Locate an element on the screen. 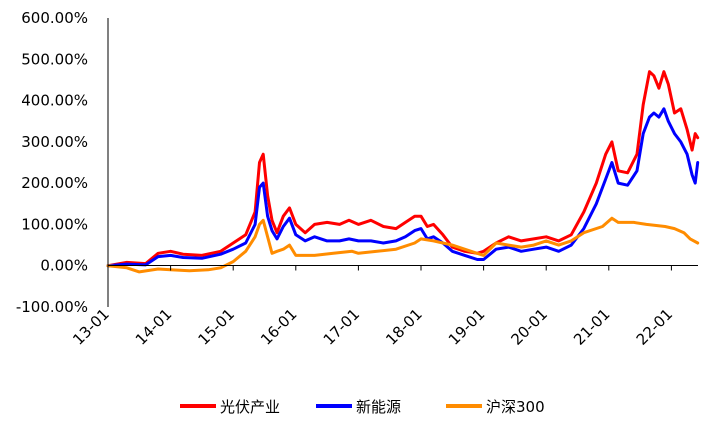 This screenshot has width=717, height=426. y-tick-label: 600.00% is located at coordinates (54, 18).